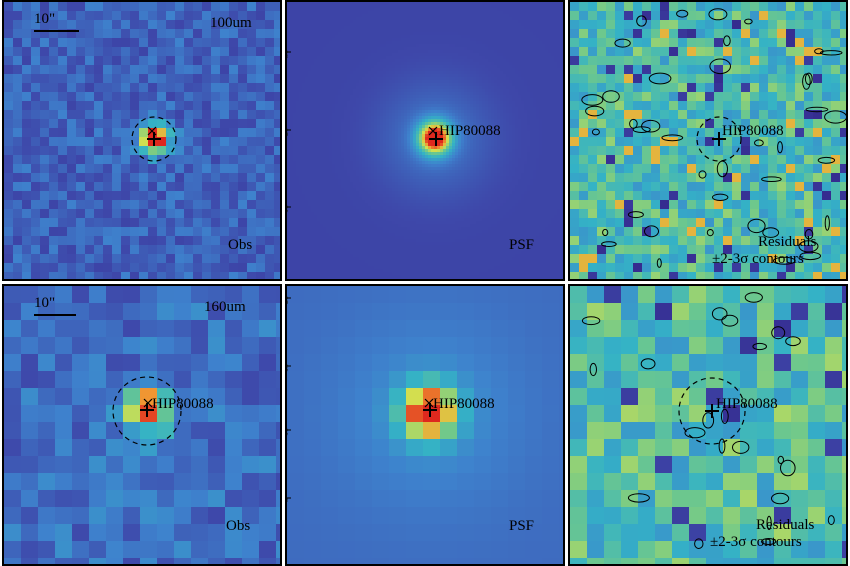  Describe the element at coordinates (287, 54) in the screenshot. I see `axis-tick-label: 30` at that location.